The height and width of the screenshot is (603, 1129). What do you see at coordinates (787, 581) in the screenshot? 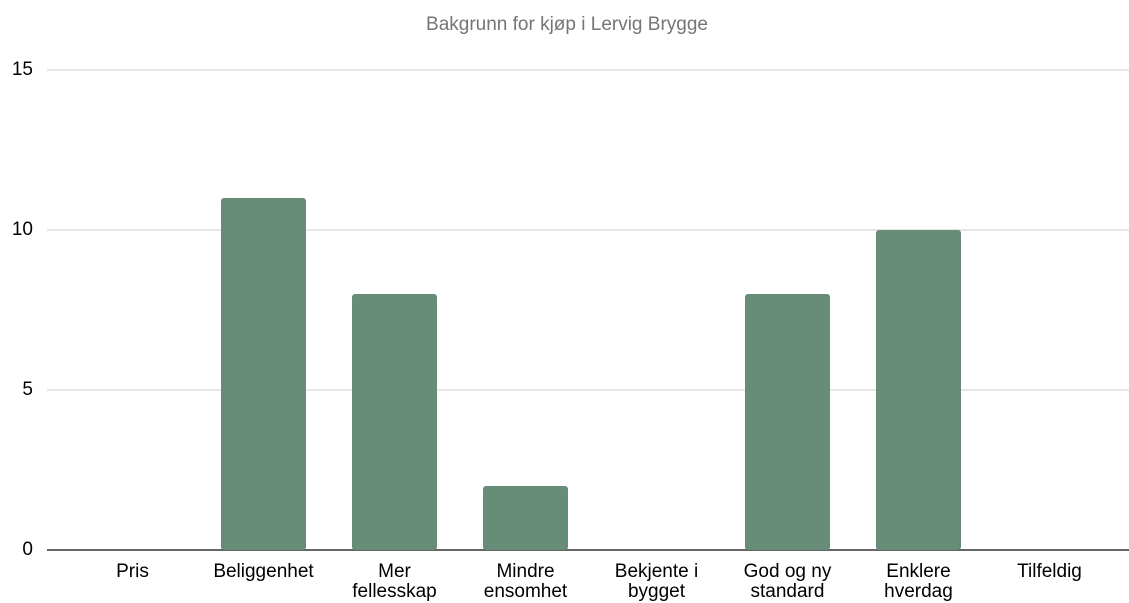
I see `x-tick-label: God og ny standard` at bounding box center [787, 581].